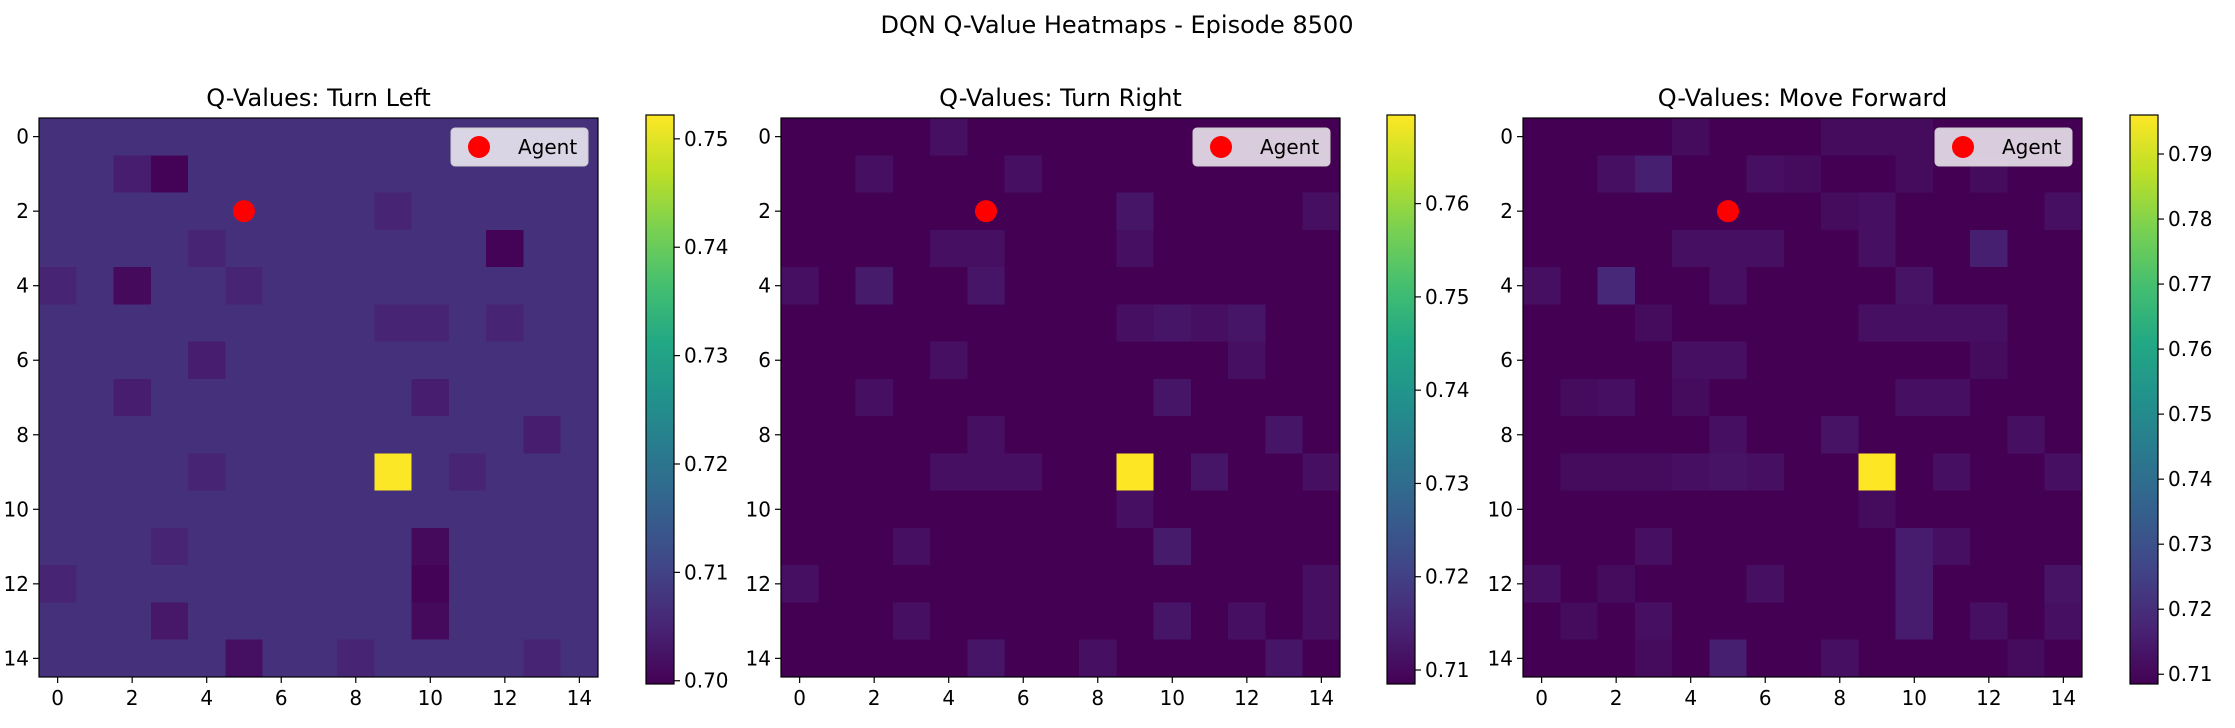  What do you see at coordinates (2190, 479) in the screenshot?
I see `colorbar-tick-label: 0.74` at bounding box center [2190, 479].